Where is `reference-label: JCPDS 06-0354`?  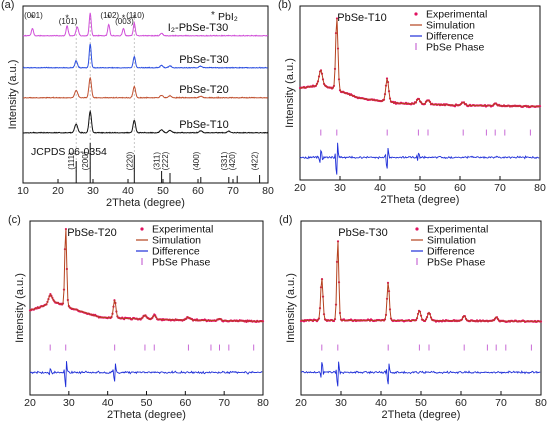 reference-label: JCPDS 06-0354 is located at coordinates (69, 152).